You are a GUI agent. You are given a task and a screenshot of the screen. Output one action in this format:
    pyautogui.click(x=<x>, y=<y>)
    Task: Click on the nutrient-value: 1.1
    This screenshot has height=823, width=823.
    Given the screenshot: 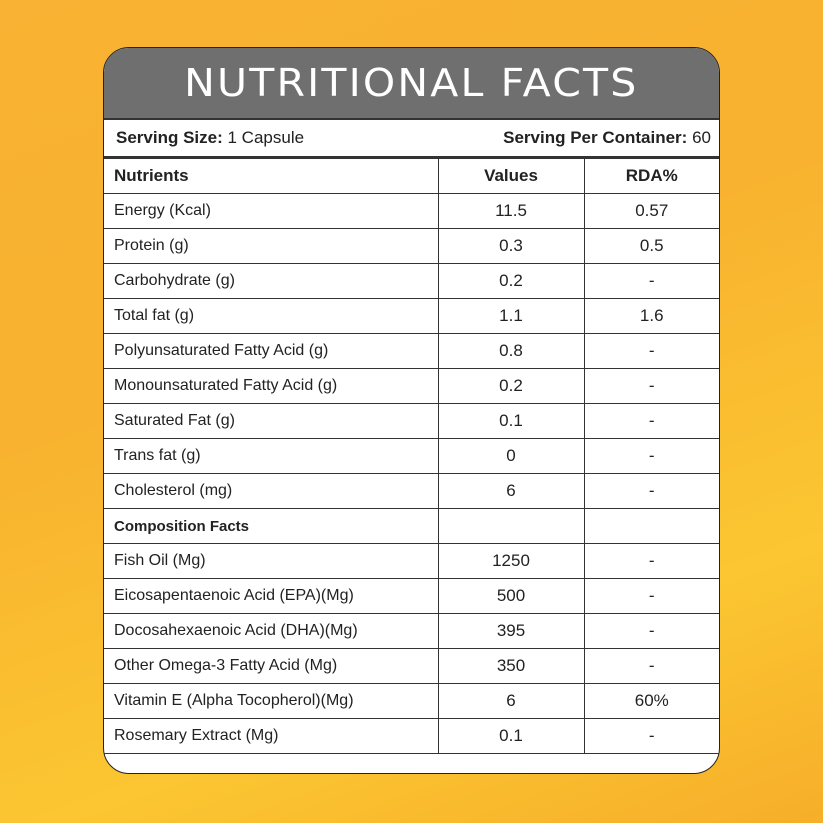 What is the action you would take?
    pyautogui.click(x=511, y=316)
    